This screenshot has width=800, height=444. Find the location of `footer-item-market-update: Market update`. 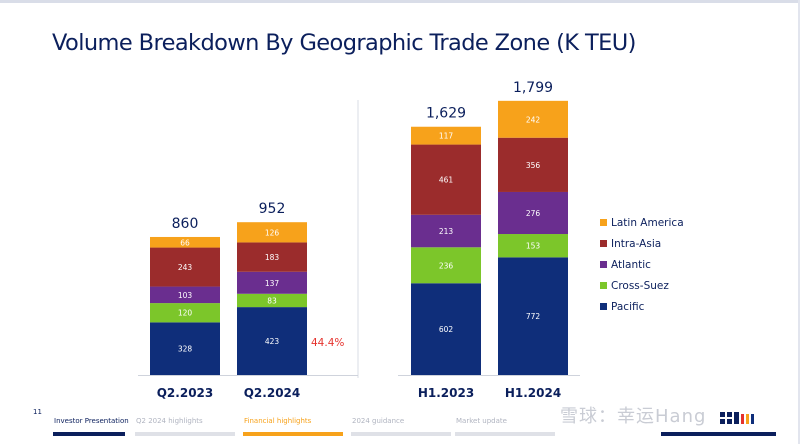

footer-item-market-update: Market update is located at coordinates (505, 426).